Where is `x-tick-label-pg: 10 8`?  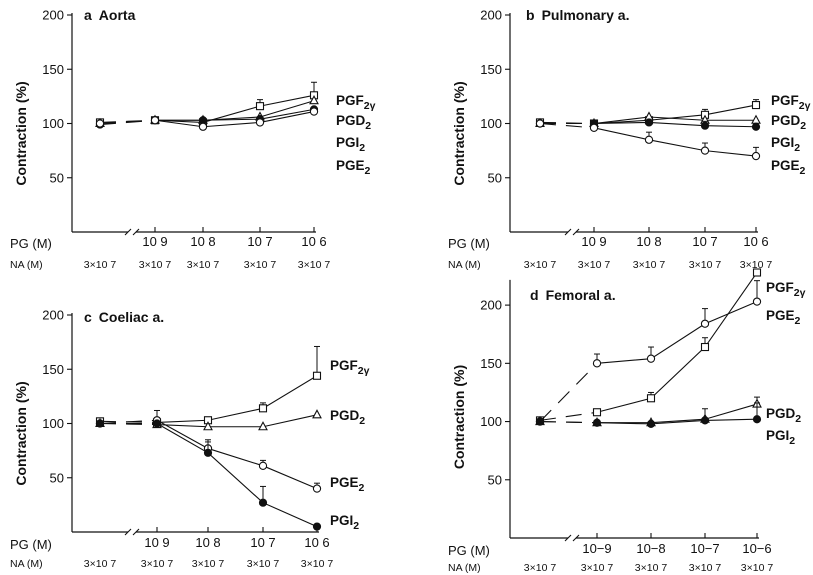 x-tick-label-pg: 10 8 is located at coordinates (648, 241).